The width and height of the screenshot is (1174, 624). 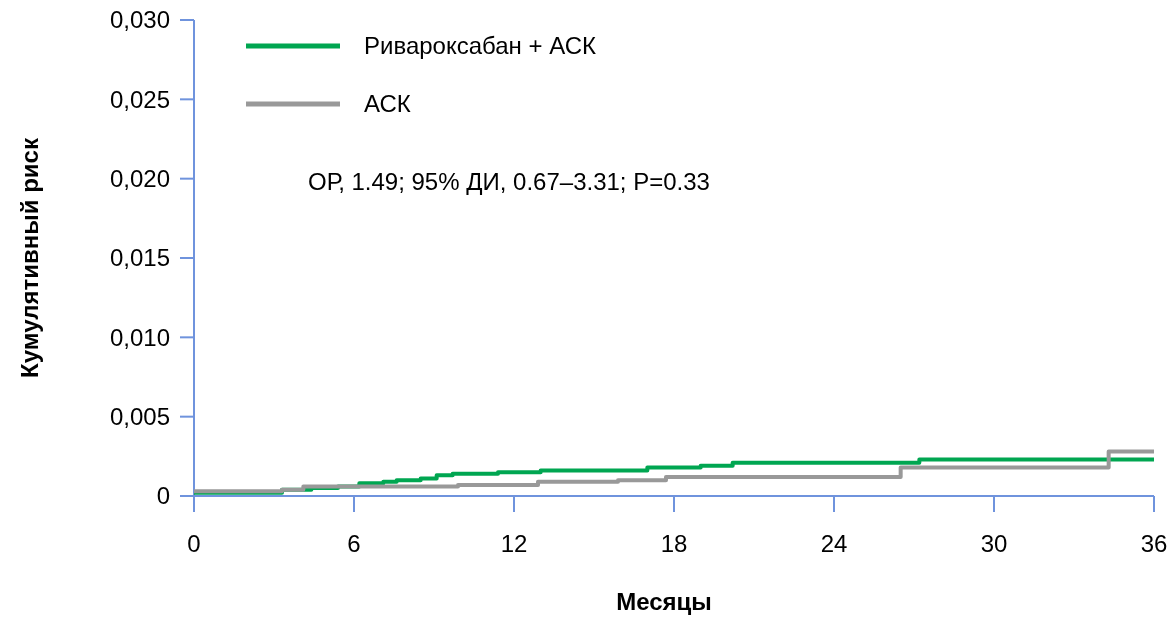 I want to click on x-tick-label: 0, so click(x=194, y=543).